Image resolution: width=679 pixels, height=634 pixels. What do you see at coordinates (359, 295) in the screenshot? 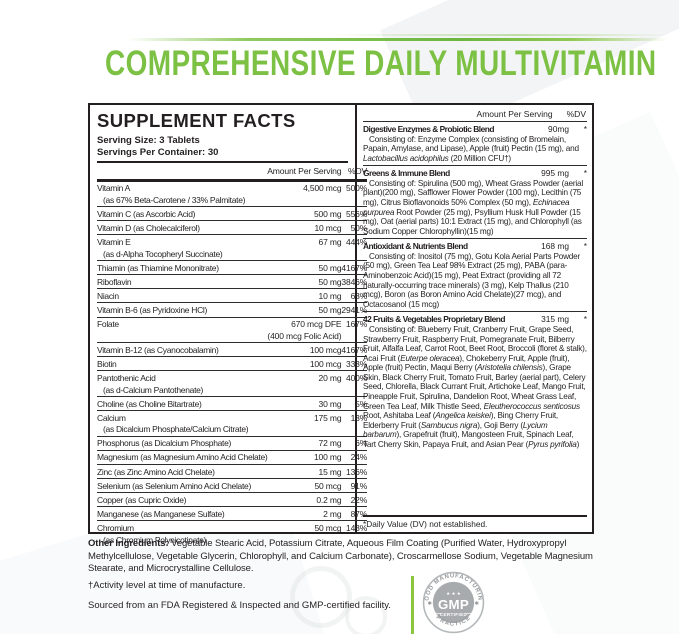
I see `nutrient-dv: 63%` at bounding box center [359, 295].